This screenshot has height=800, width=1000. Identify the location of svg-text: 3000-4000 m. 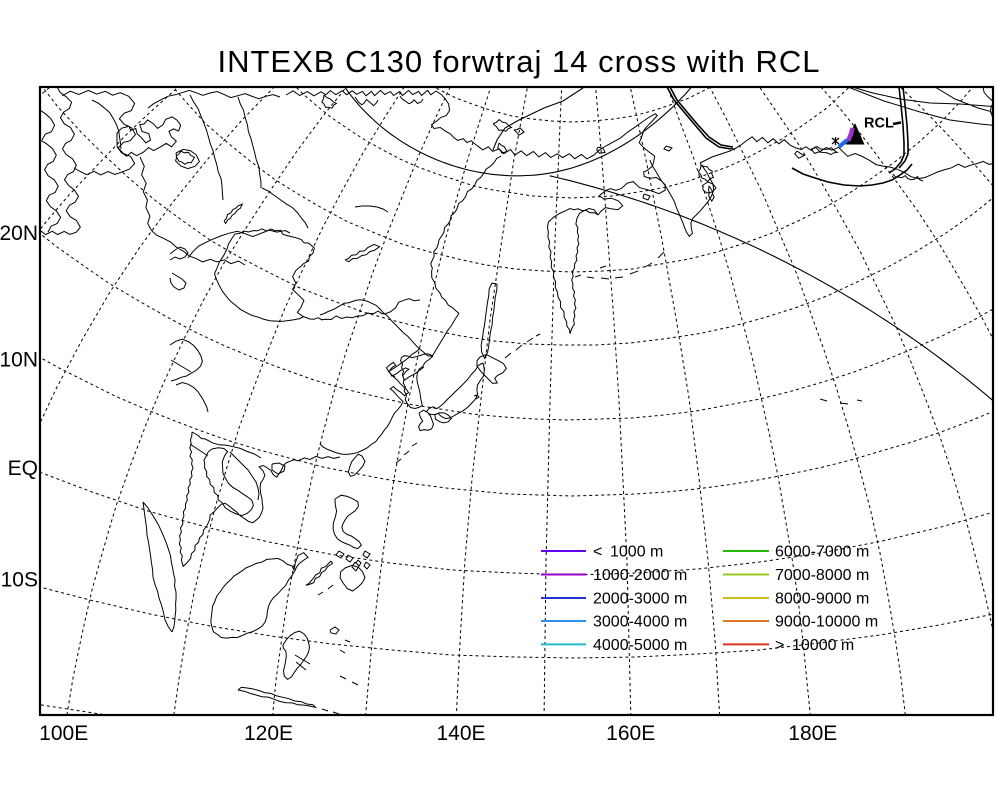
(640, 622).